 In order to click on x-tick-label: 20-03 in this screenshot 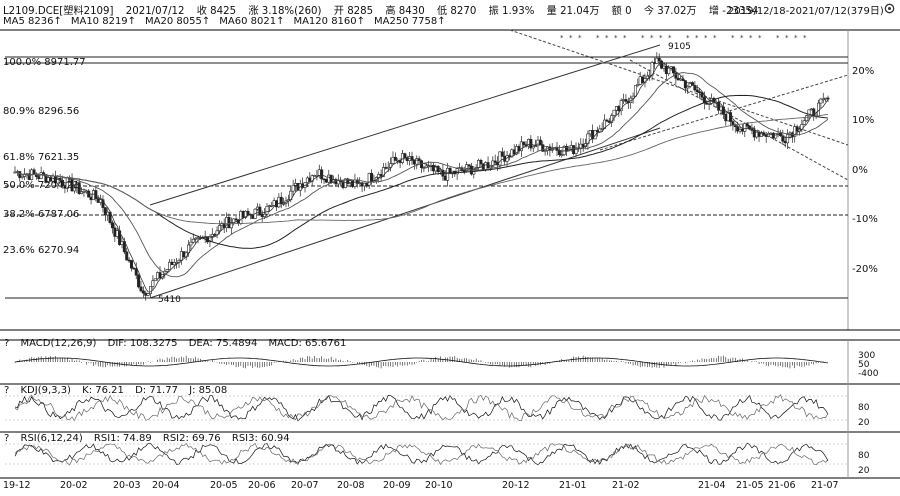, I will do `click(127, 485)`.